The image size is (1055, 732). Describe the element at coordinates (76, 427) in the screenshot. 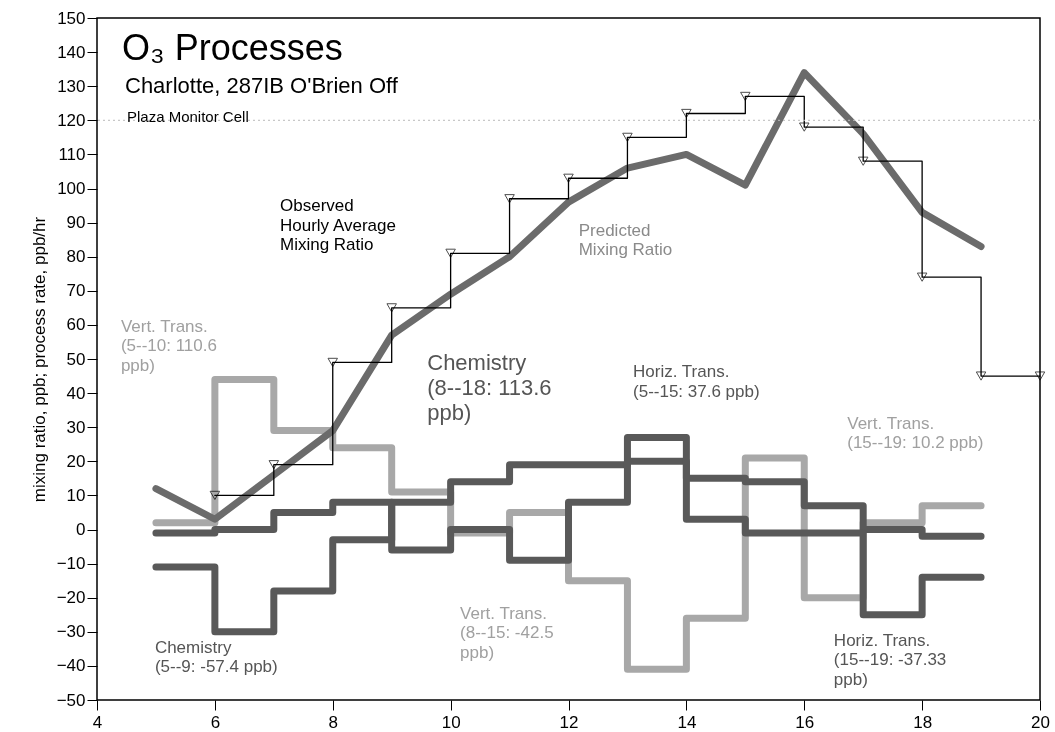

I see `y-tick-label: 30` at that location.